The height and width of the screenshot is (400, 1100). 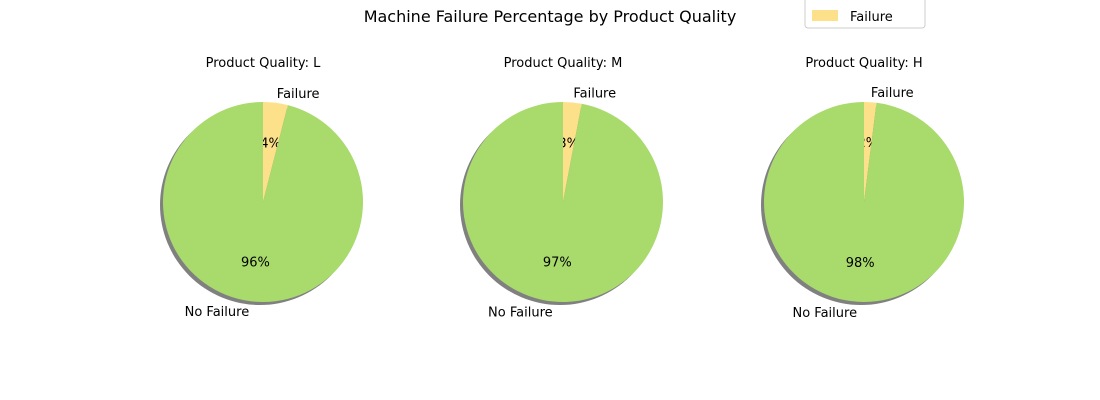 What do you see at coordinates (860, 263) in the screenshot?
I see `pie-3-pct-no-failure: 98%` at bounding box center [860, 263].